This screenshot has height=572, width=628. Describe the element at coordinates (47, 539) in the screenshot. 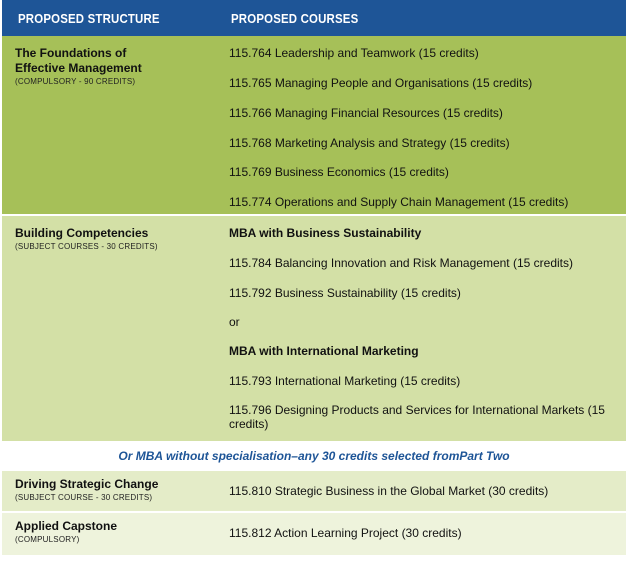

I see `section-subtitle: (COMPULSORY)` at that location.